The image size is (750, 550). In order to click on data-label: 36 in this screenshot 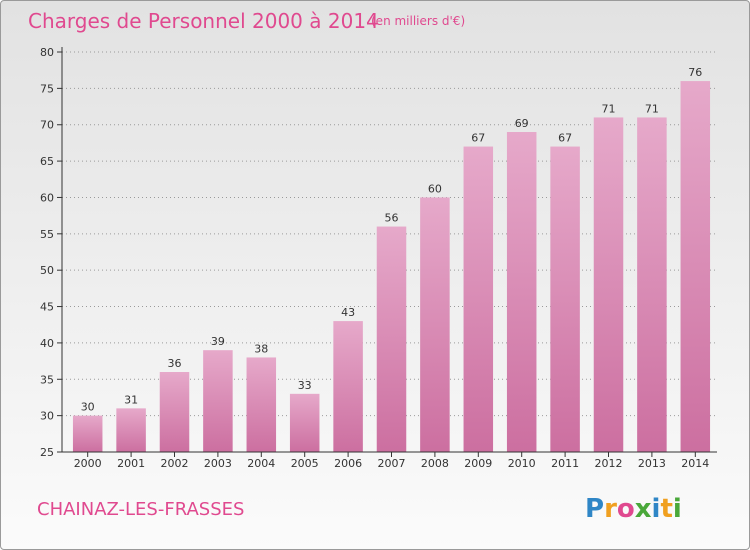, I will do `click(175, 363)`.